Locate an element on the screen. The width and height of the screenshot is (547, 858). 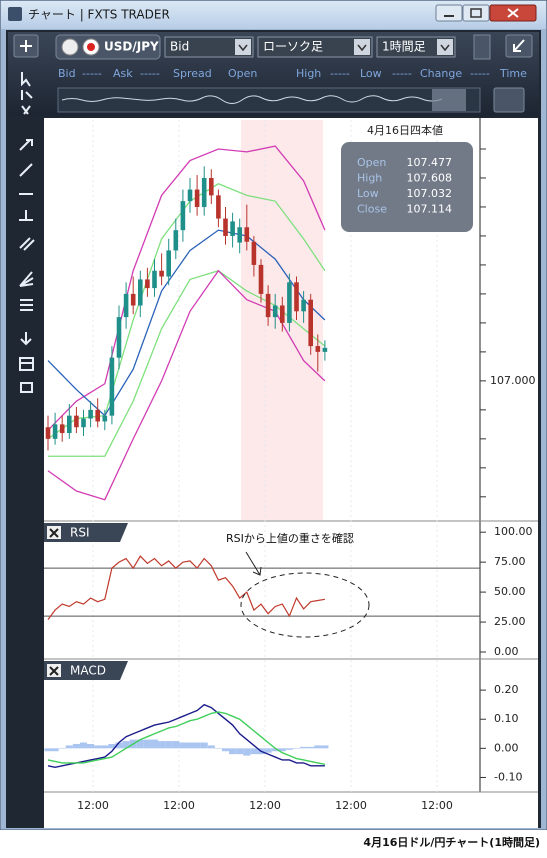
trend-tool is located at coordinates (26, 145).